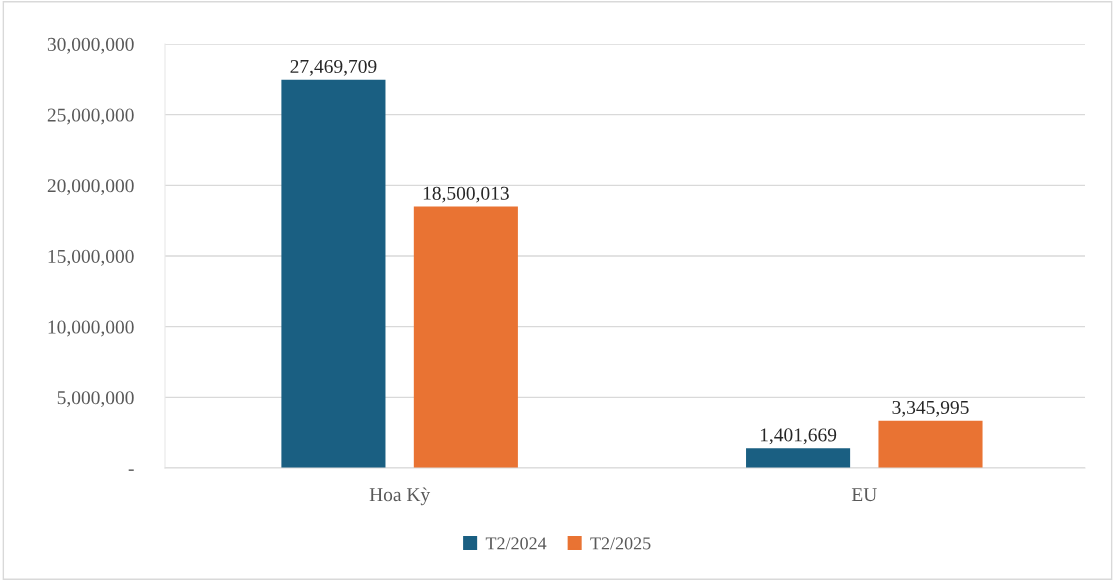  What do you see at coordinates (400, 496) in the screenshot?
I see `x-tick-label: Hoa Kỳ` at bounding box center [400, 496].